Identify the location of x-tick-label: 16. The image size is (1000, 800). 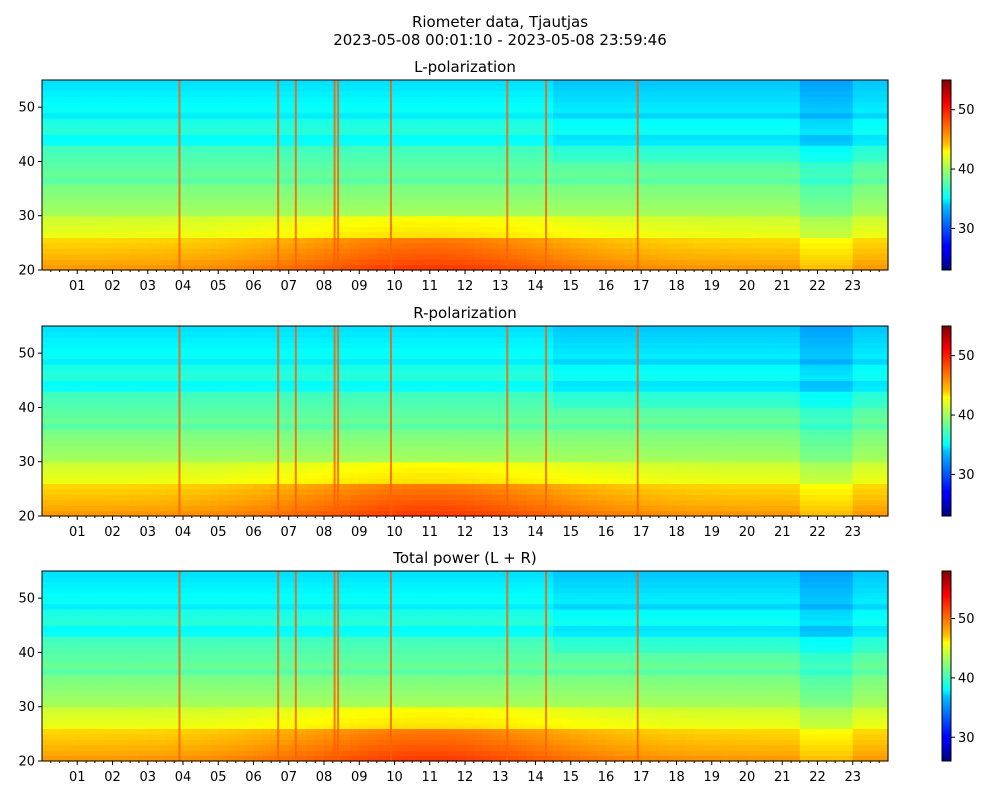
(606, 286).